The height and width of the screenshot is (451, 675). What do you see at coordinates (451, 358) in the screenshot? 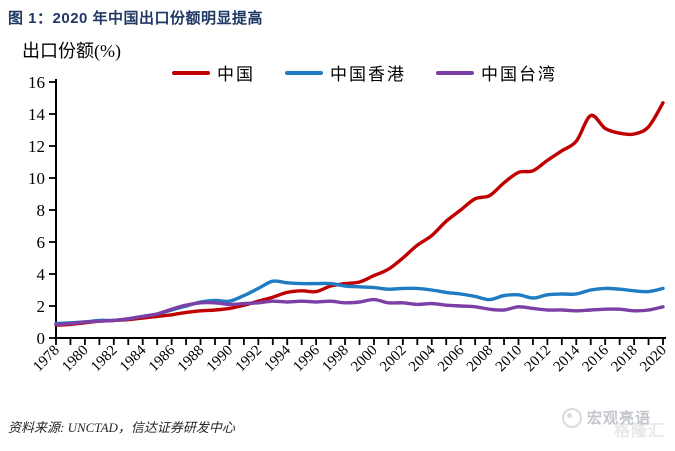
I see `svg-text: 2006` at bounding box center [451, 358].